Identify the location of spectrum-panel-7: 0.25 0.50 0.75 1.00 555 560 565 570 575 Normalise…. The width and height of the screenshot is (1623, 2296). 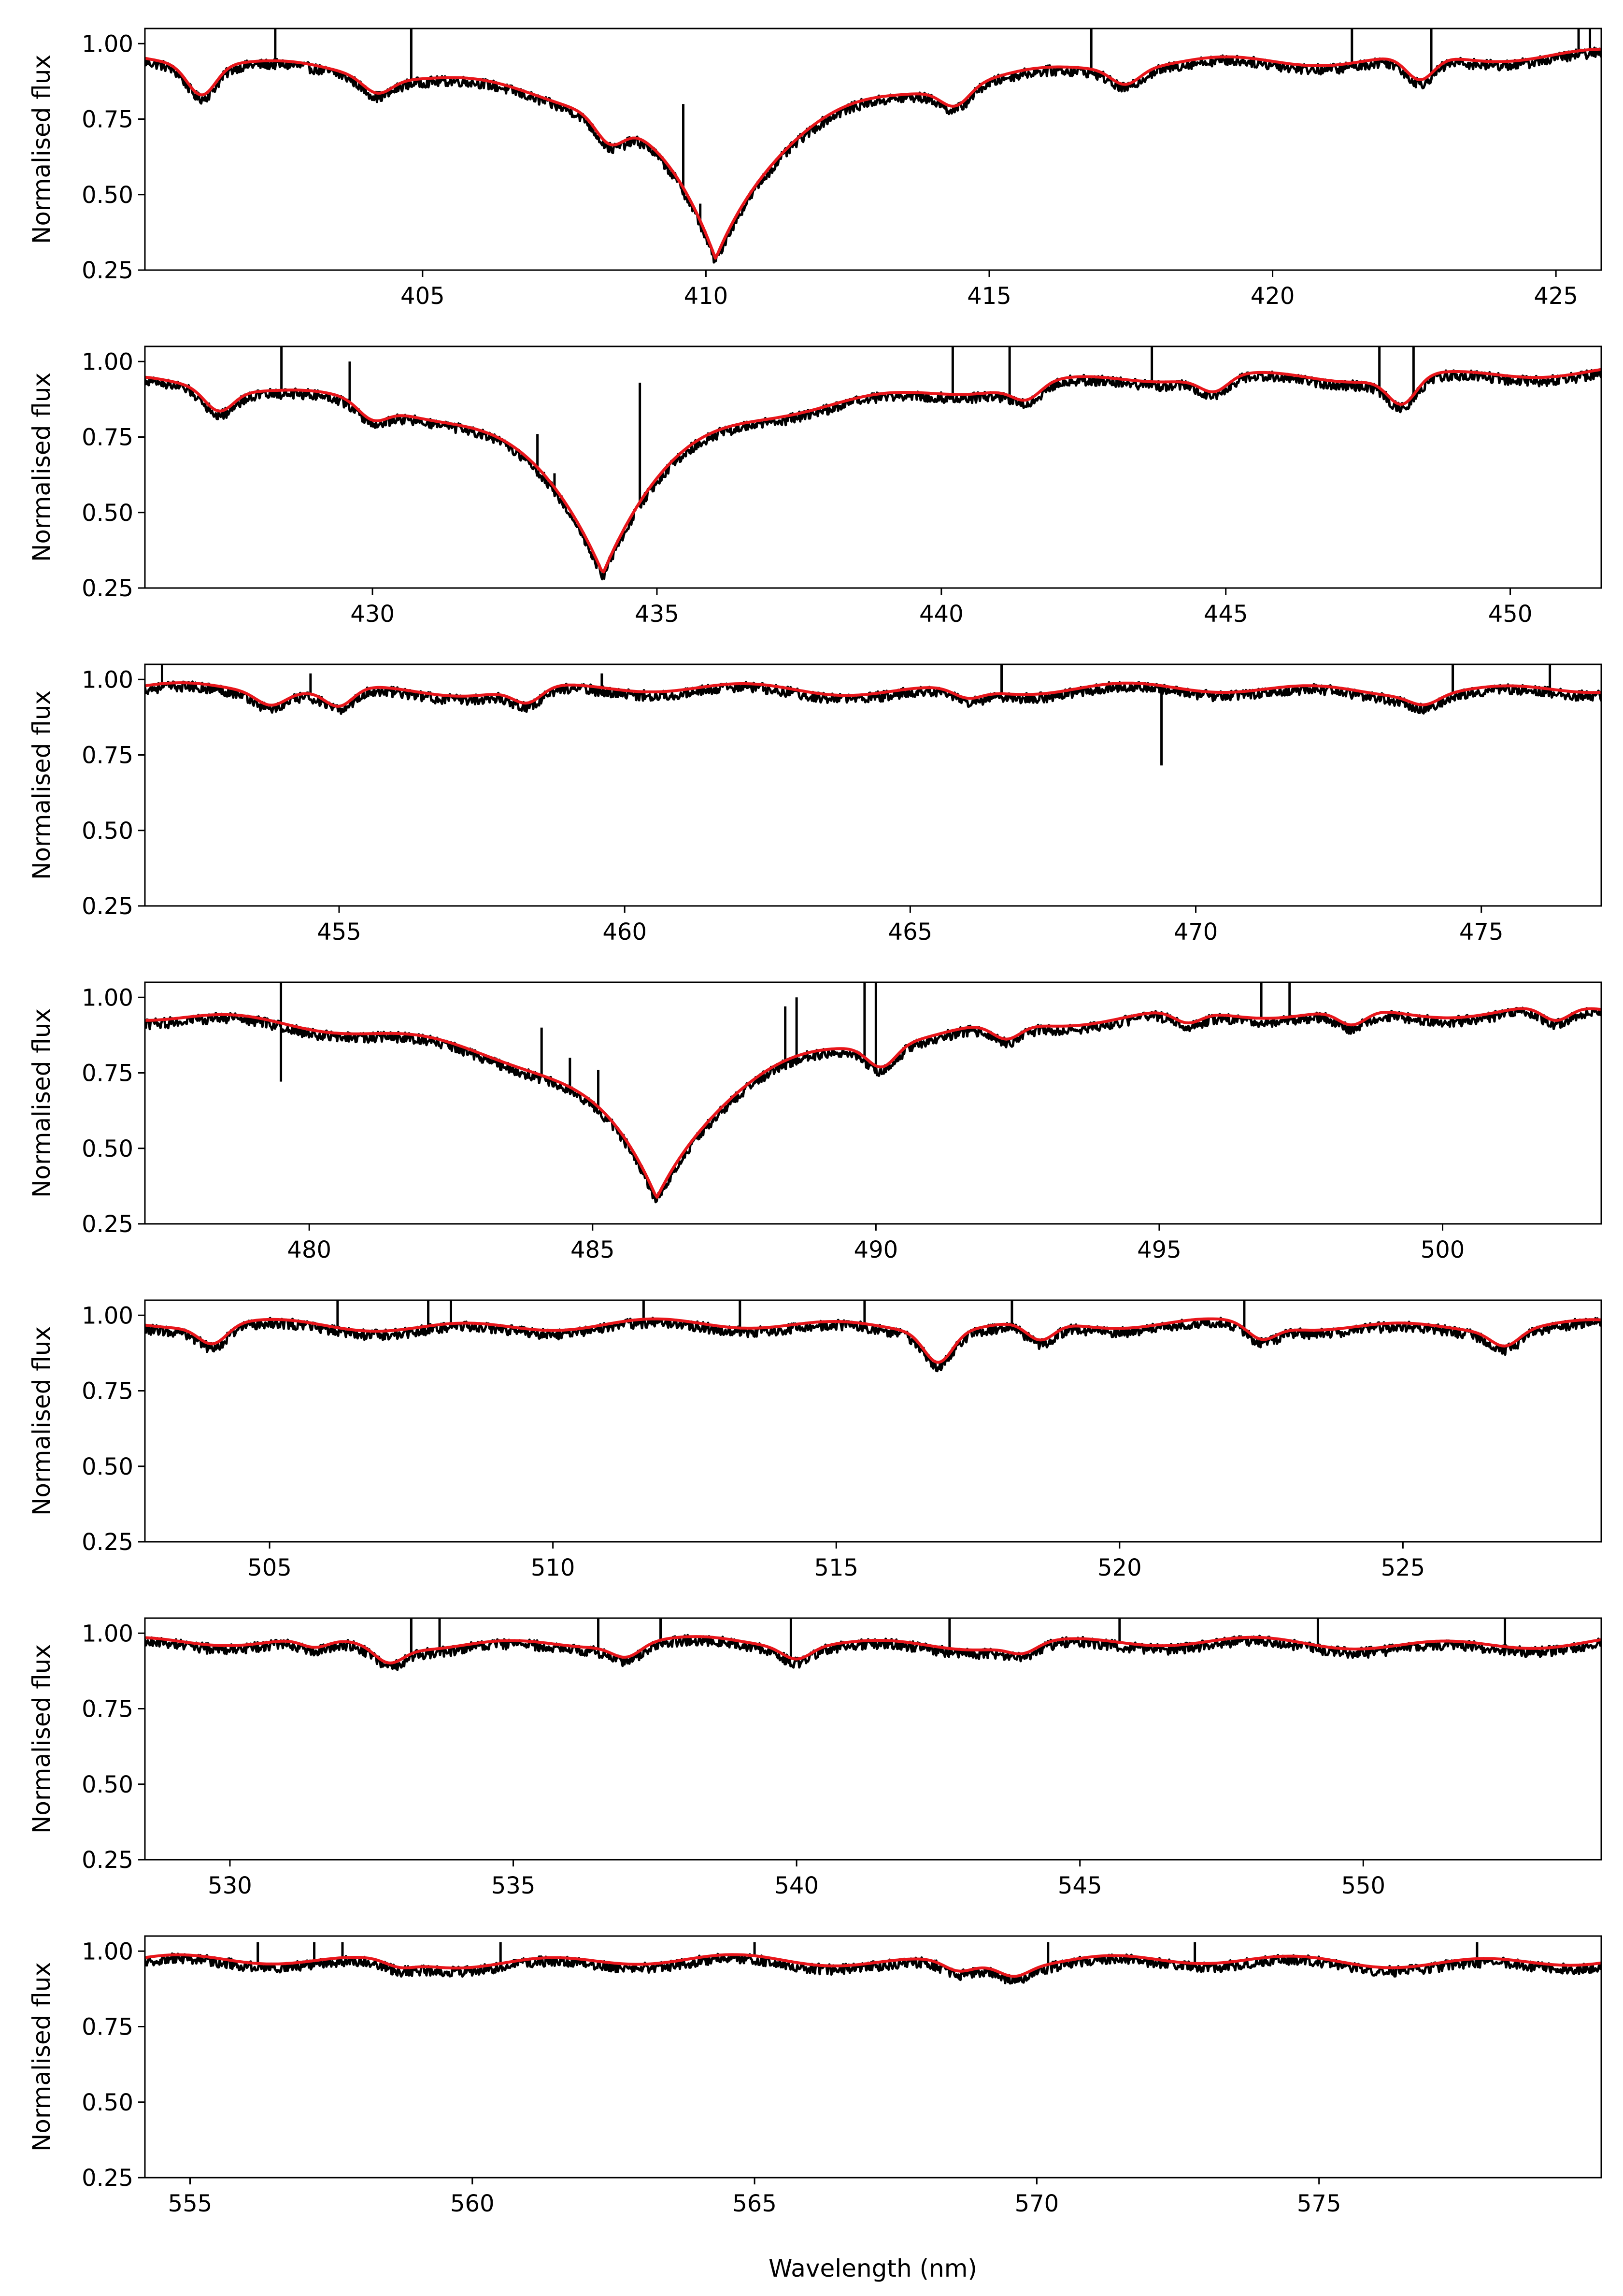
(815, 2076).